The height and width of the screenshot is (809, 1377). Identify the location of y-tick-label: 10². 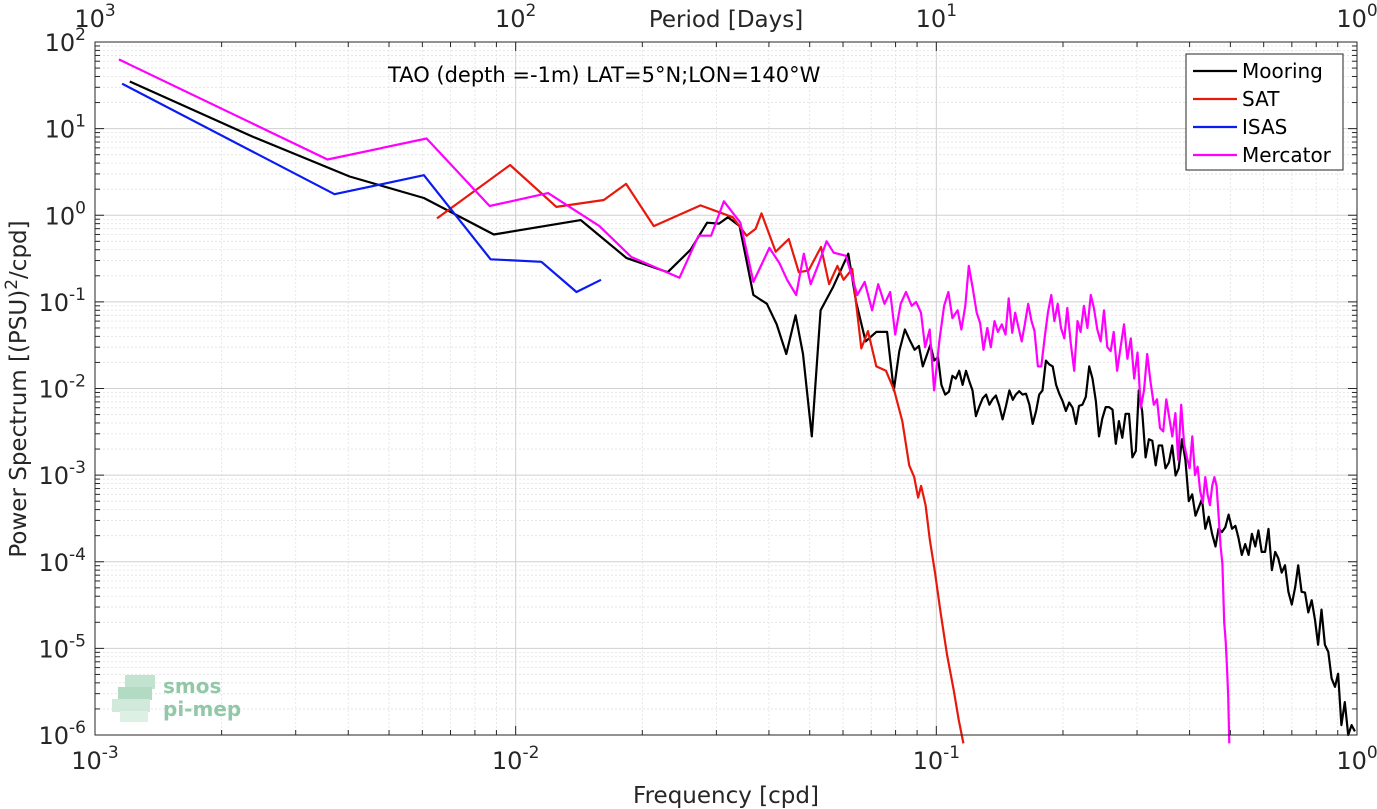
(65, 41).